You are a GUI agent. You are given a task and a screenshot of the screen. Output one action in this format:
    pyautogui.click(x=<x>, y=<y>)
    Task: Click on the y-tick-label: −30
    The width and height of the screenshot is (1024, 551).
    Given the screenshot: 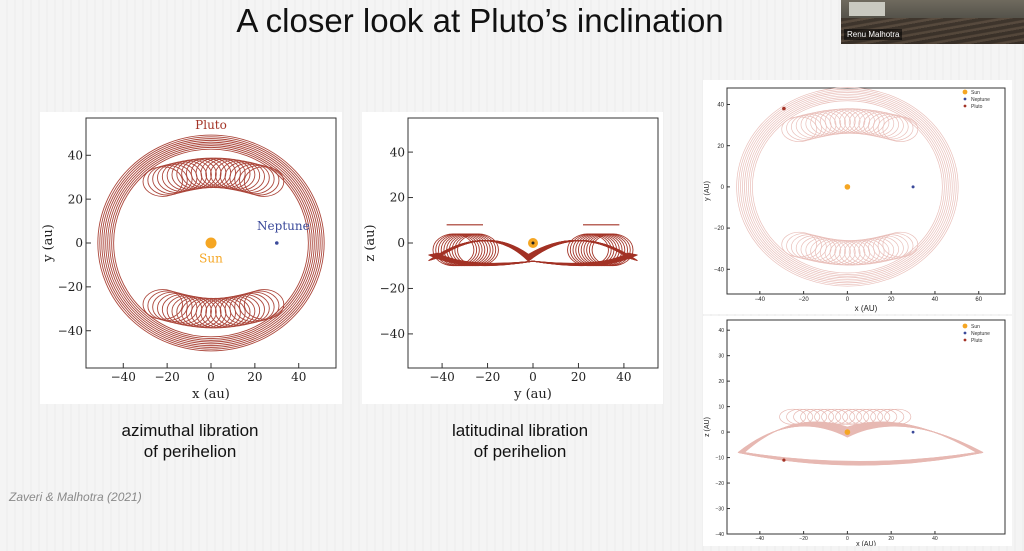 What is the action you would take?
    pyautogui.click(x=720, y=509)
    